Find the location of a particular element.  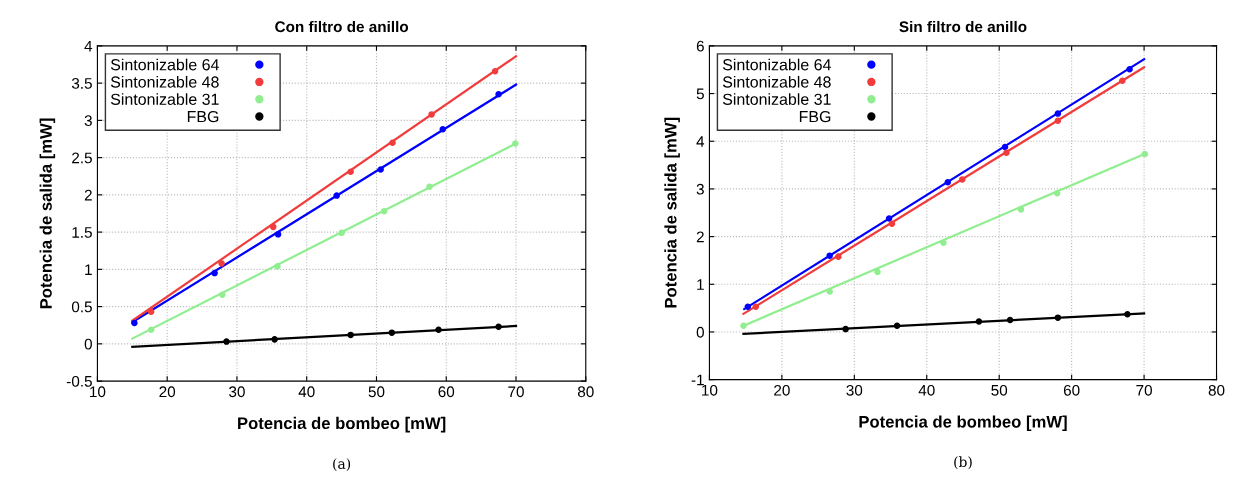

y-tick-label: 0.5 is located at coordinates (81, 307).